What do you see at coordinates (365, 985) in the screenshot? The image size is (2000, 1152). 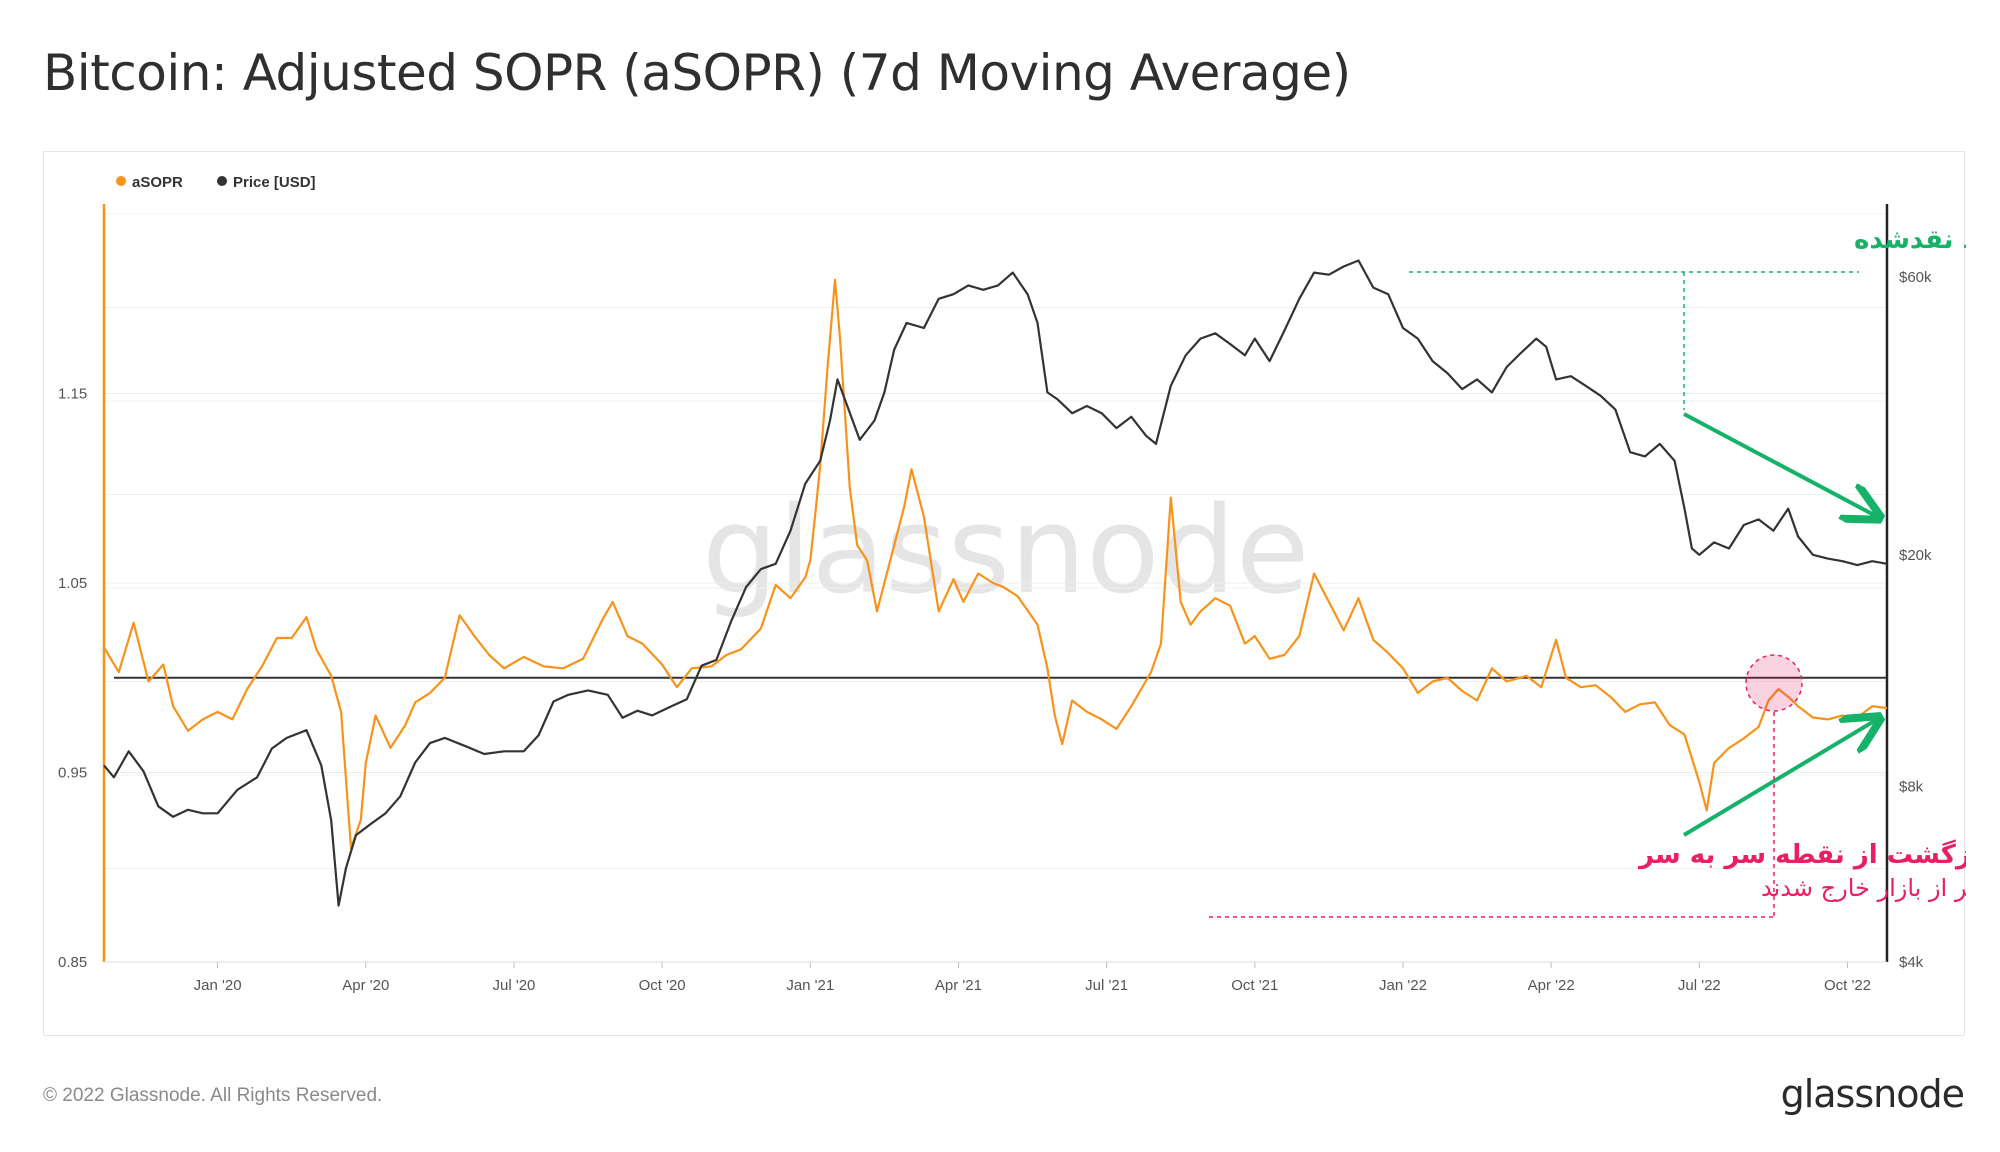 I see `x-tick-label: Apr '20` at bounding box center [365, 985].